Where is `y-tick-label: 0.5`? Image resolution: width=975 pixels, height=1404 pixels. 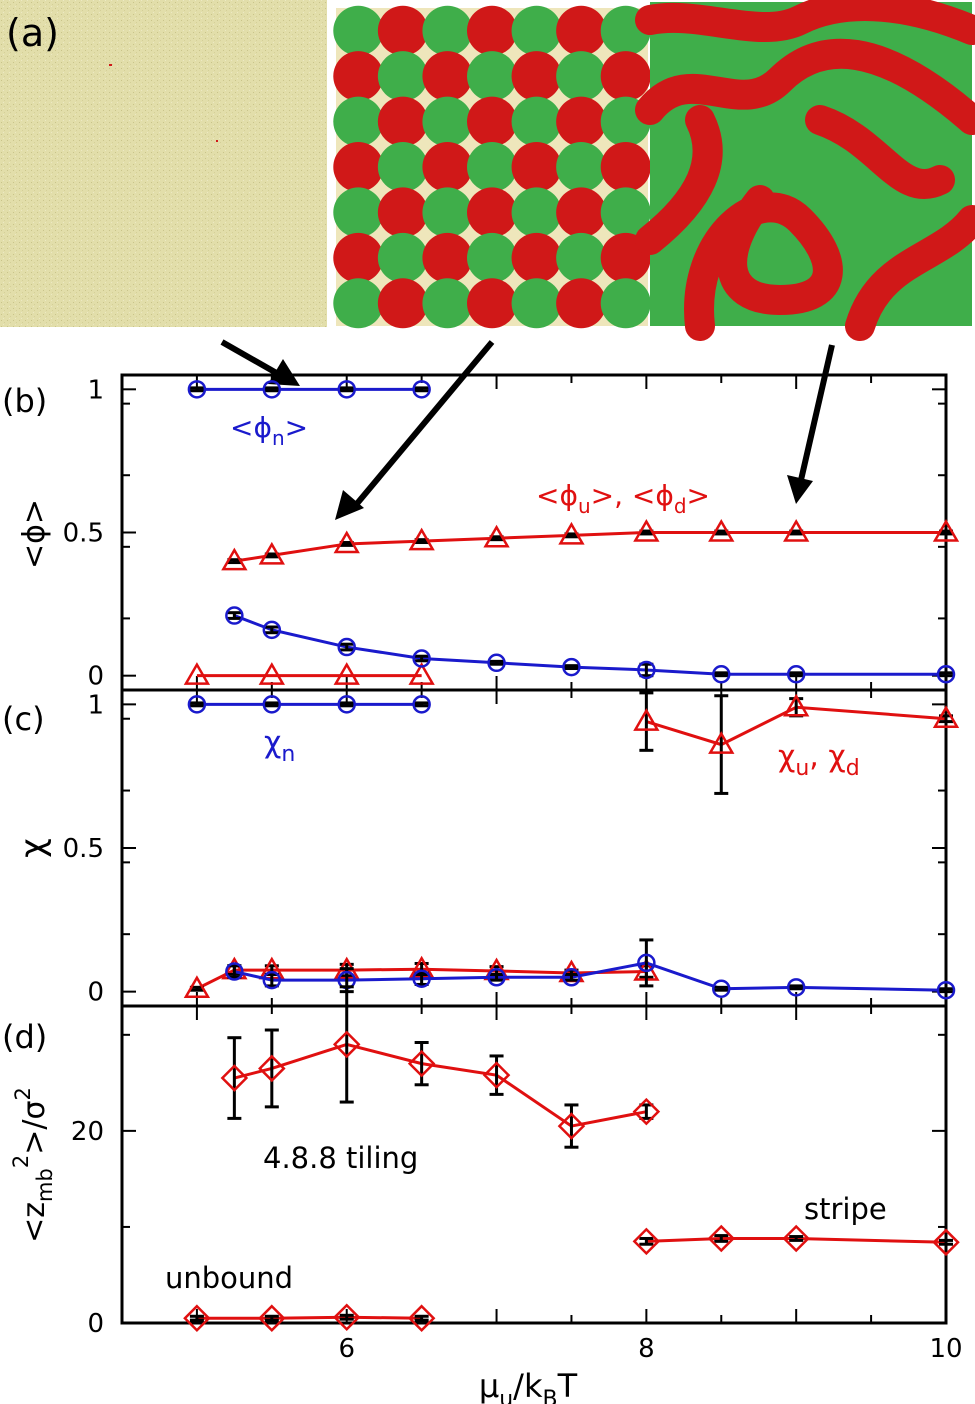 y-tick-label: 0.5 is located at coordinates (83, 534).